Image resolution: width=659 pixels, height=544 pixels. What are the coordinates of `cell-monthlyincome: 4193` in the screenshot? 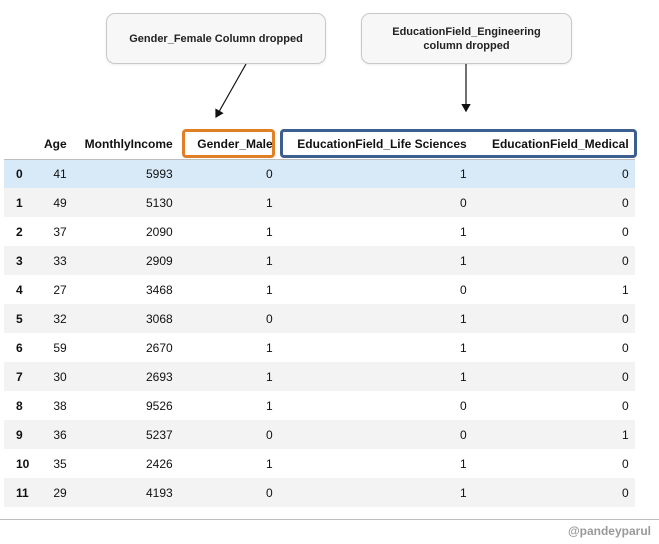 It's located at (125, 492).